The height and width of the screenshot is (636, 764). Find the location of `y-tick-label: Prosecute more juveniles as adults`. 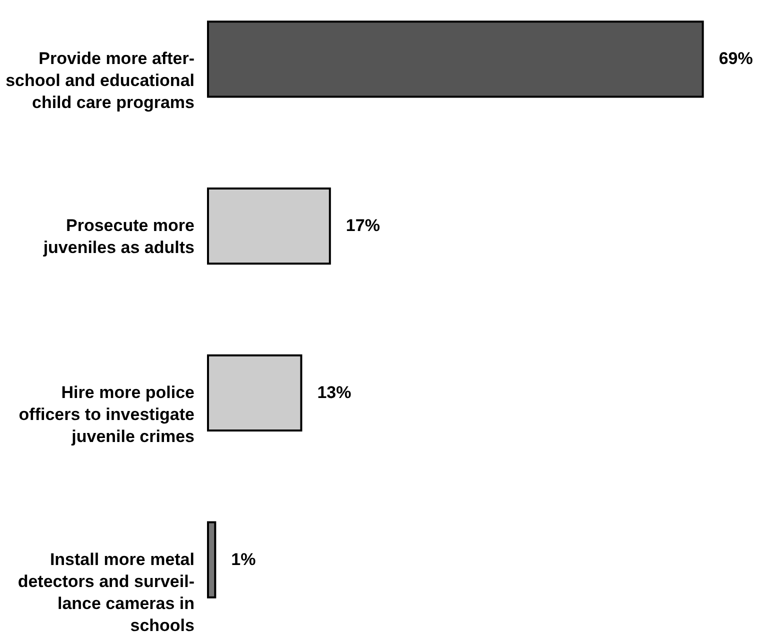

y-tick-label: Prosecute more juveniles as adults is located at coordinates (118, 237).